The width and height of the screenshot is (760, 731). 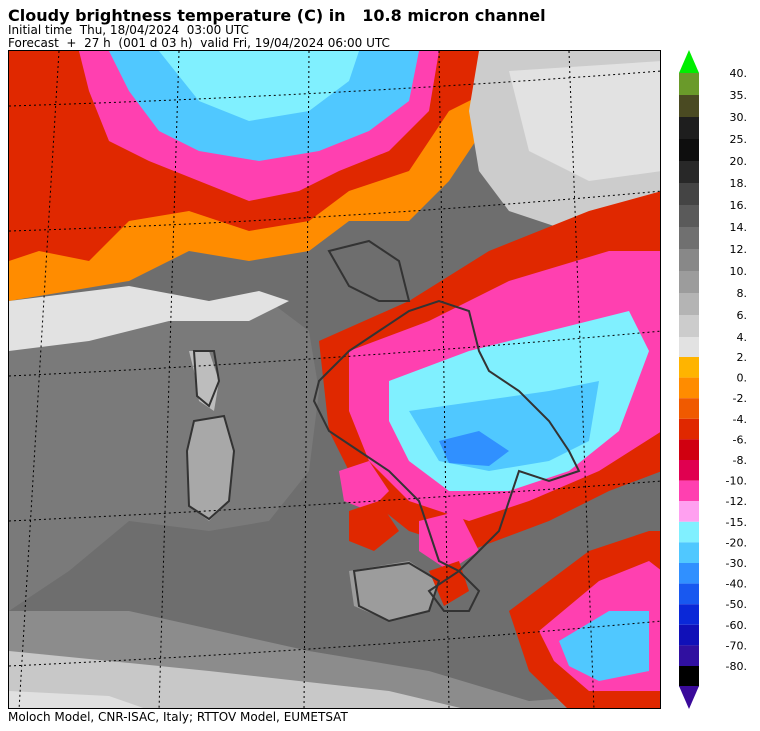 What do you see at coordinates (739, 95) in the screenshot?
I see `warm-label-1: 35.` at bounding box center [739, 95].